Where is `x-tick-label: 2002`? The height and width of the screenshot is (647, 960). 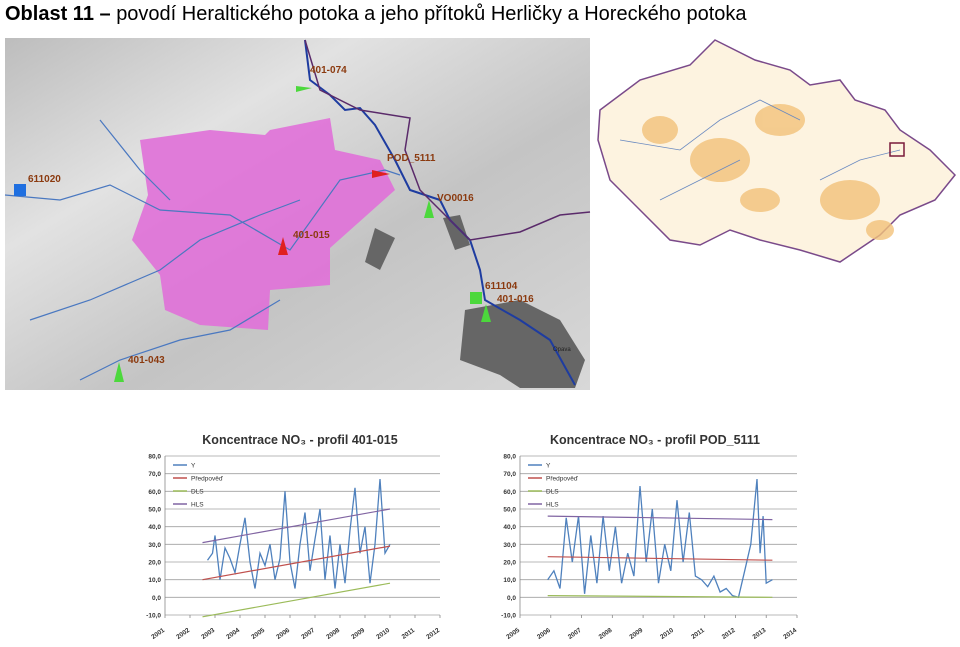
x-tick-label: 2002 is located at coordinates (183, 634).